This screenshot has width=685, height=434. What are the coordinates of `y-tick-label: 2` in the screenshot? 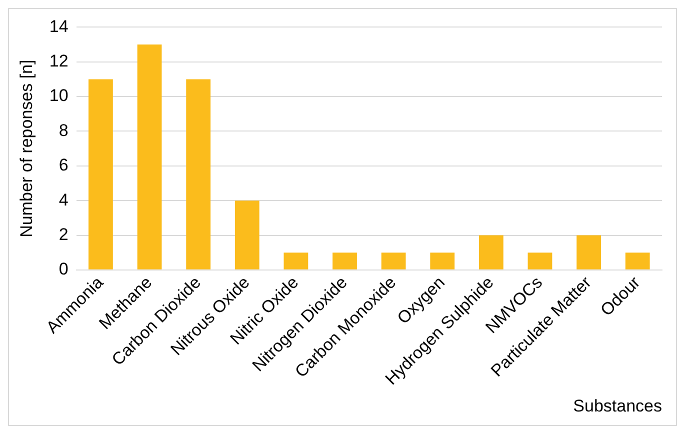 It's located at (63, 234).